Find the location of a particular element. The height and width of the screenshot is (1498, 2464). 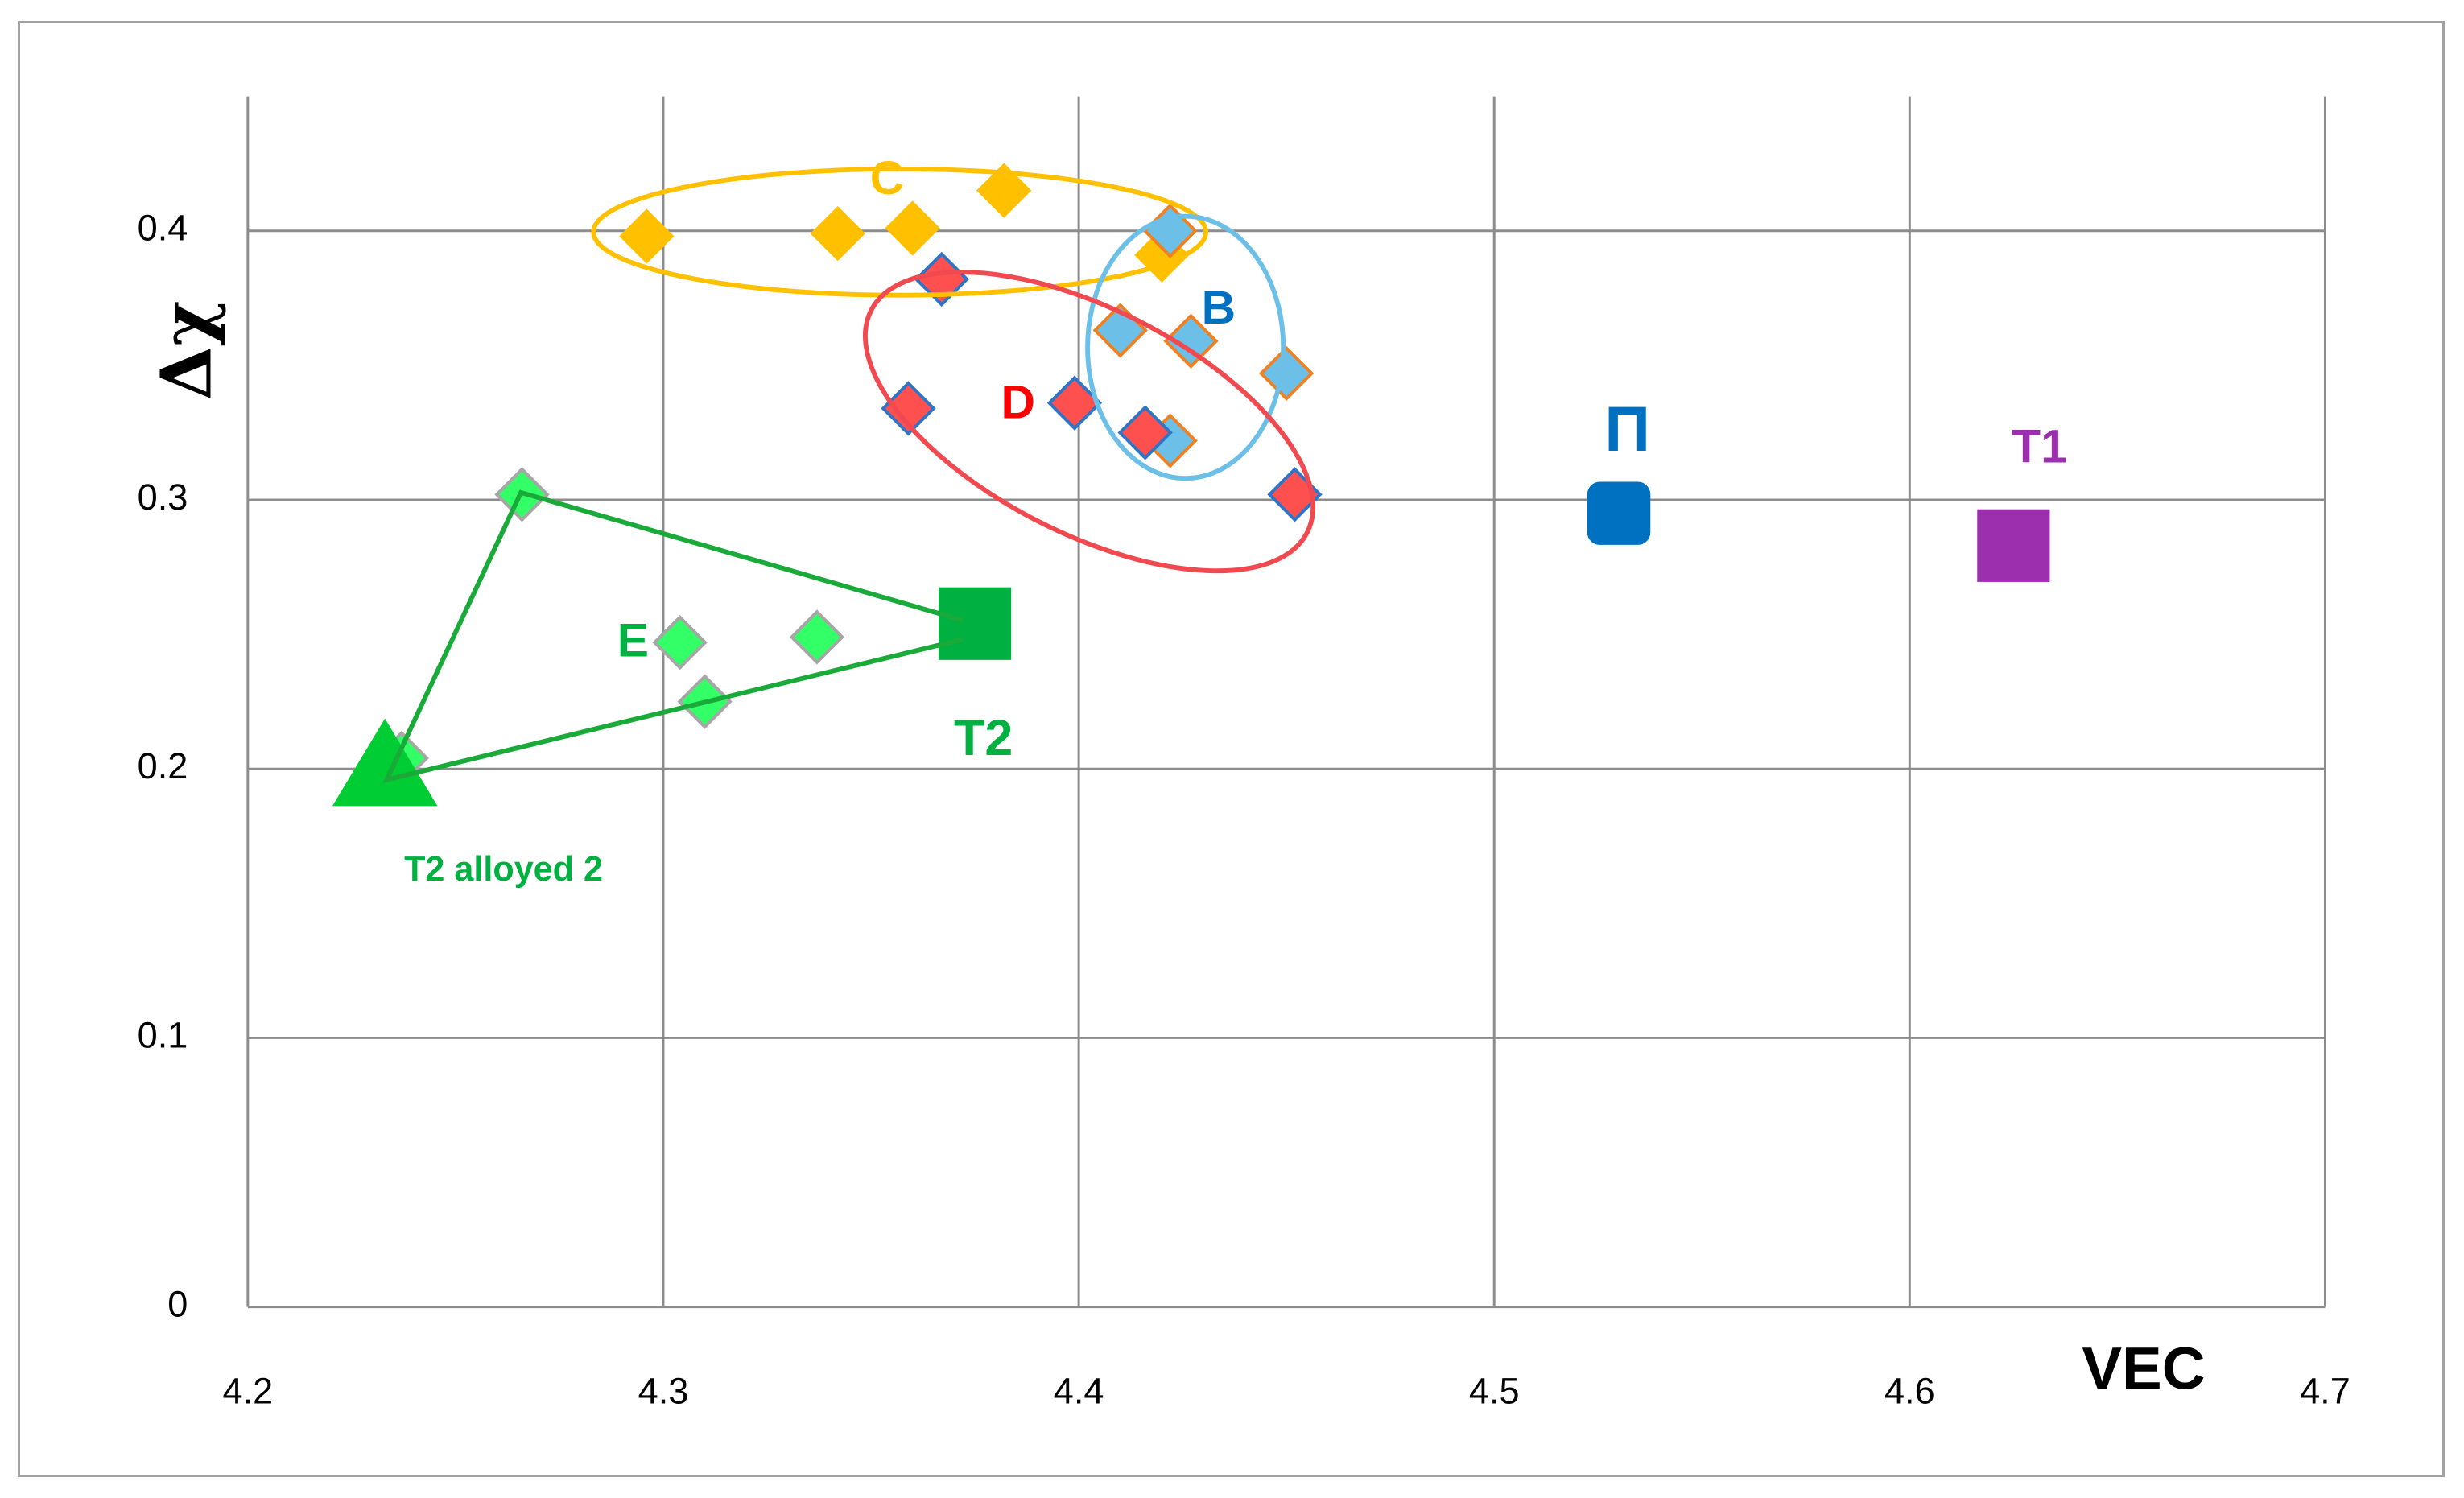

series-label: B is located at coordinates (1219, 308).